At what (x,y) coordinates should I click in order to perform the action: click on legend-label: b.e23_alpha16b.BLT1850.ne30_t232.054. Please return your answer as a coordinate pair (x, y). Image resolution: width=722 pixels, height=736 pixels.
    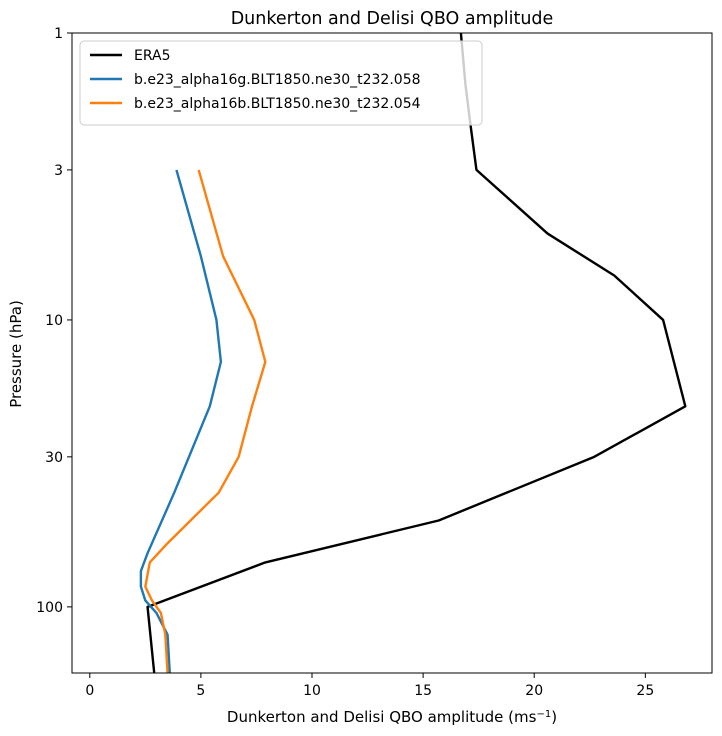
    Looking at the image, I should click on (277, 104).